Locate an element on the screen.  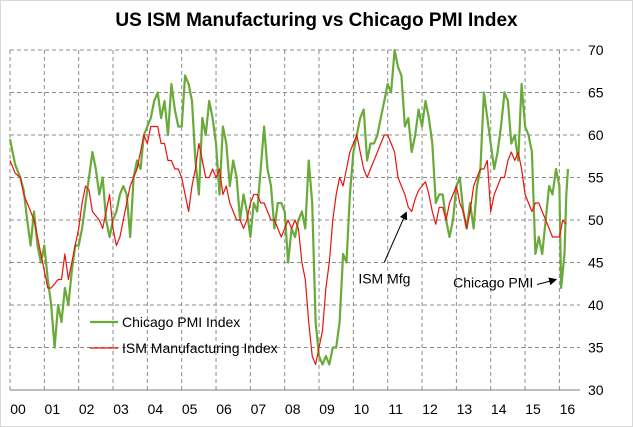
x-tick-label: 05 is located at coordinates (190, 409).